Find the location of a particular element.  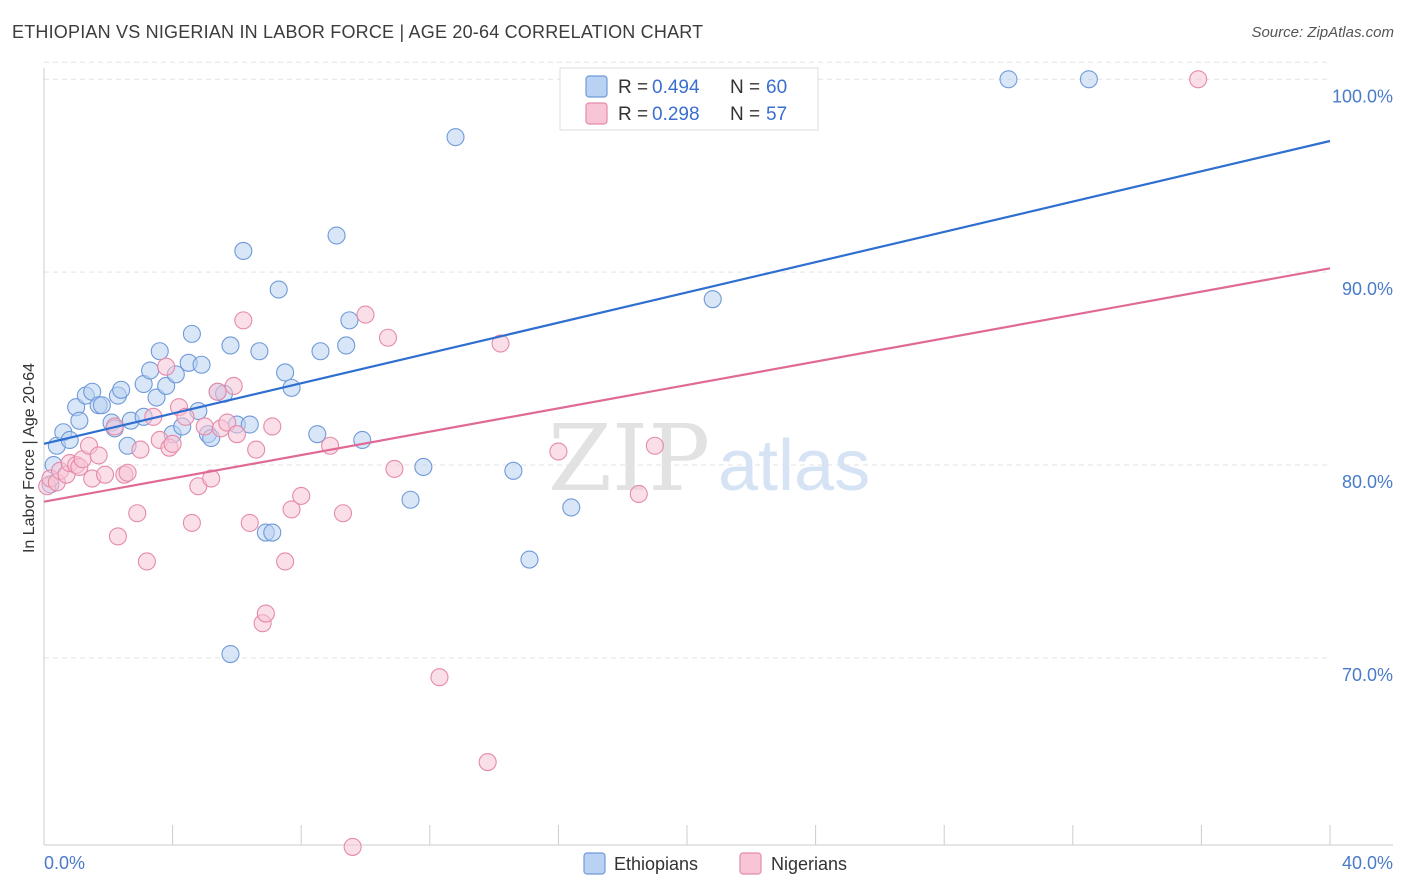

x-tick-label-max: 40.0% is located at coordinates (1367, 863).